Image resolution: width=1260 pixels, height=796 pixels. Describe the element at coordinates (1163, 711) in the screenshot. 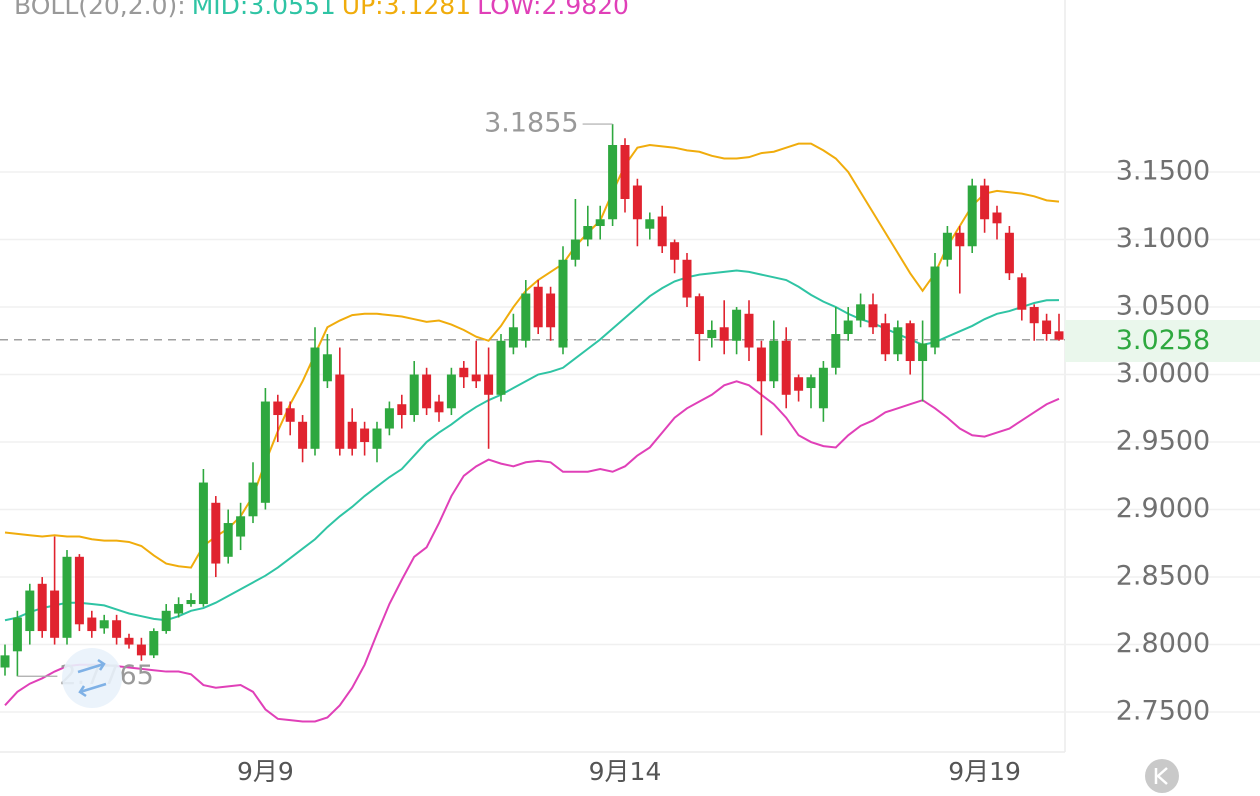

I see `y-tick-label: 2.7500` at that location.